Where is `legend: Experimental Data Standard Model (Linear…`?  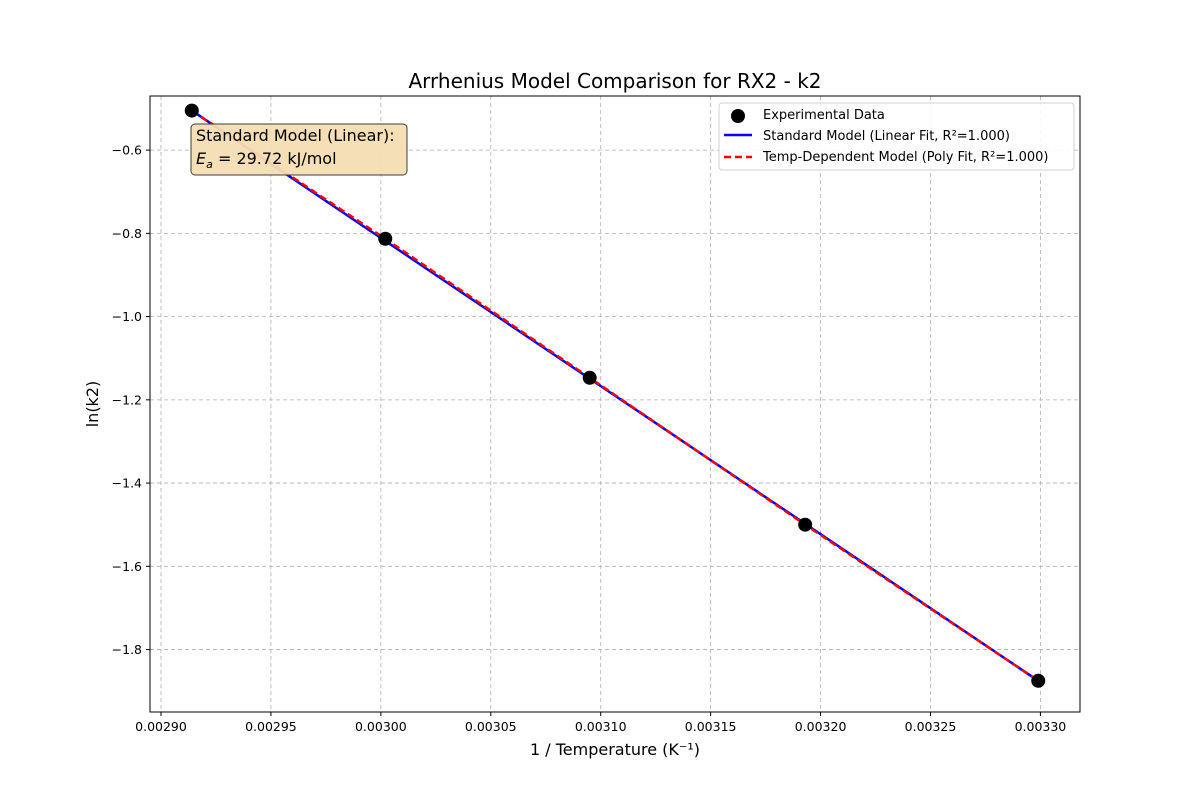 legend: Experimental Data Standard Model (Linear… is located at coordinates (896, 136).